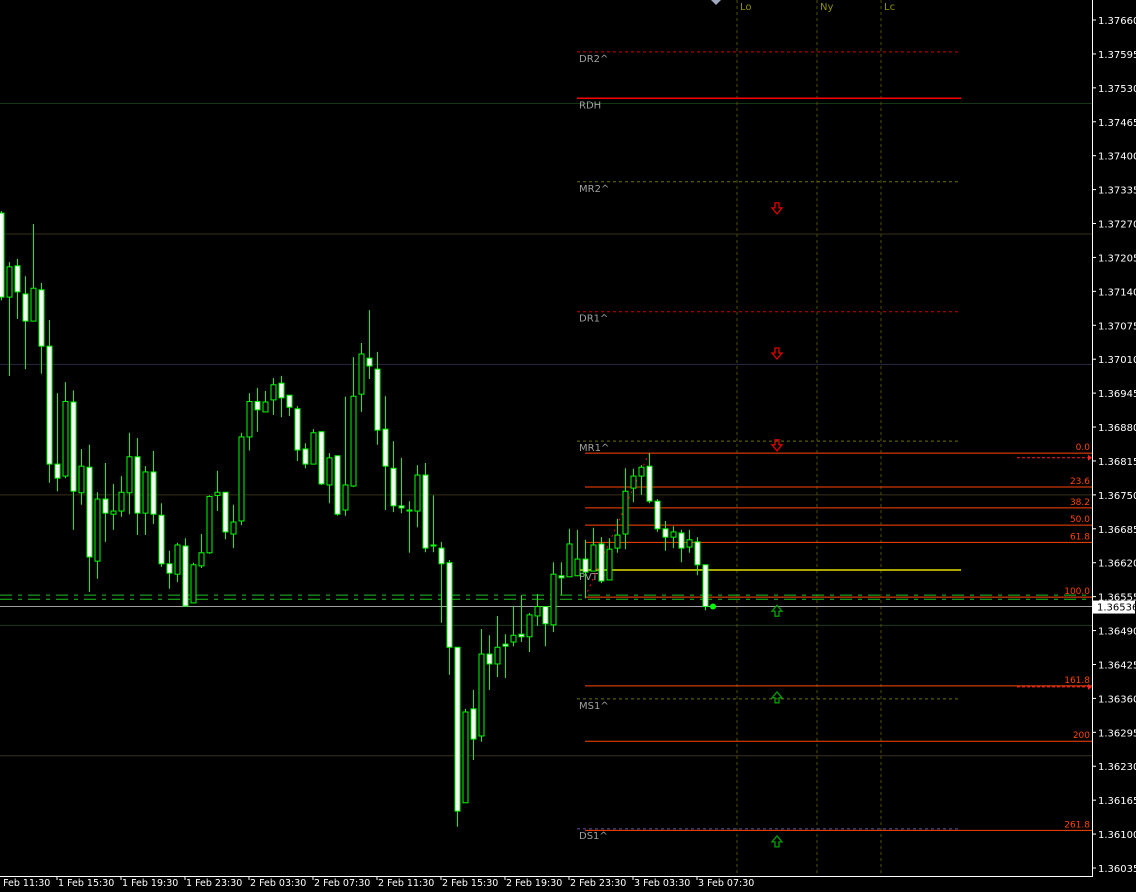 The height and width of the screenshot is (892, 1136). Describe the element at coordinates (713, 606) in the screenshot. I see `current-price-dot` at that location.